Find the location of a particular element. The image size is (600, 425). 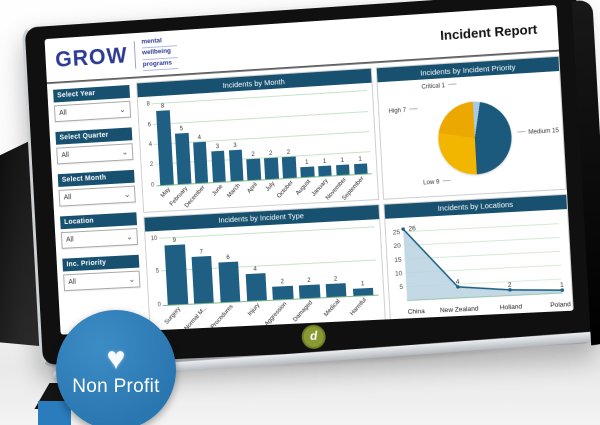

x-category-label: March is located at coordinates (234, 191).